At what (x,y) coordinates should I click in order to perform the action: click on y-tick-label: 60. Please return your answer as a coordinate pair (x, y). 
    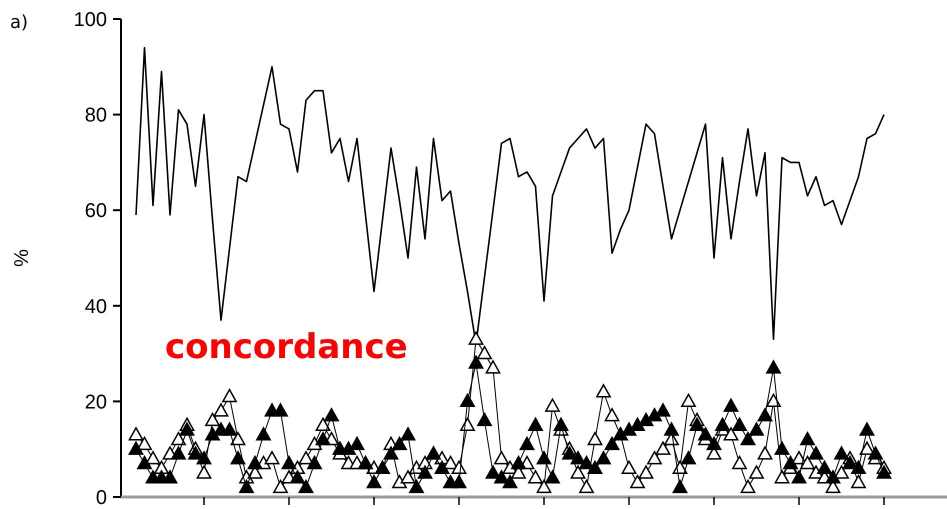
    Looking at the image, I should click on (95, 211).